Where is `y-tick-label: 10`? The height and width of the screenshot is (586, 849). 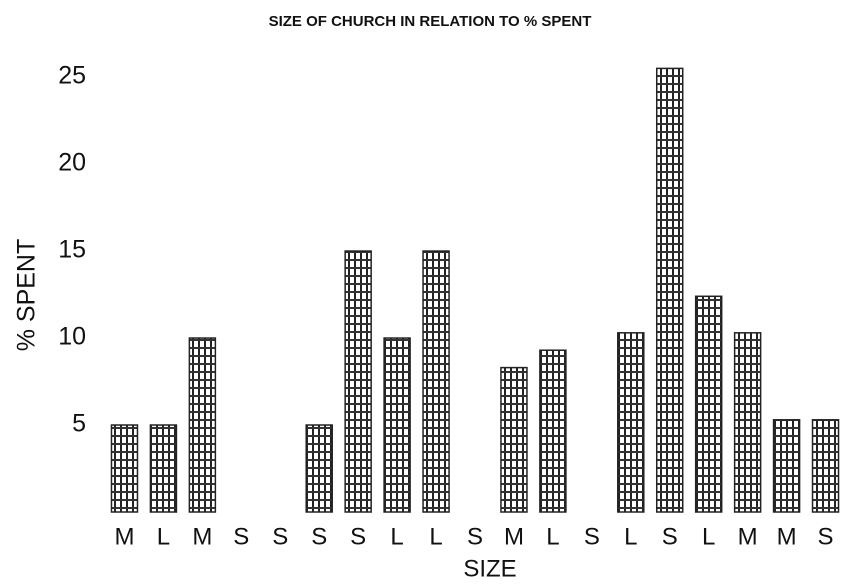 y-tick-label: 10 is located at coordinates (72, 337).